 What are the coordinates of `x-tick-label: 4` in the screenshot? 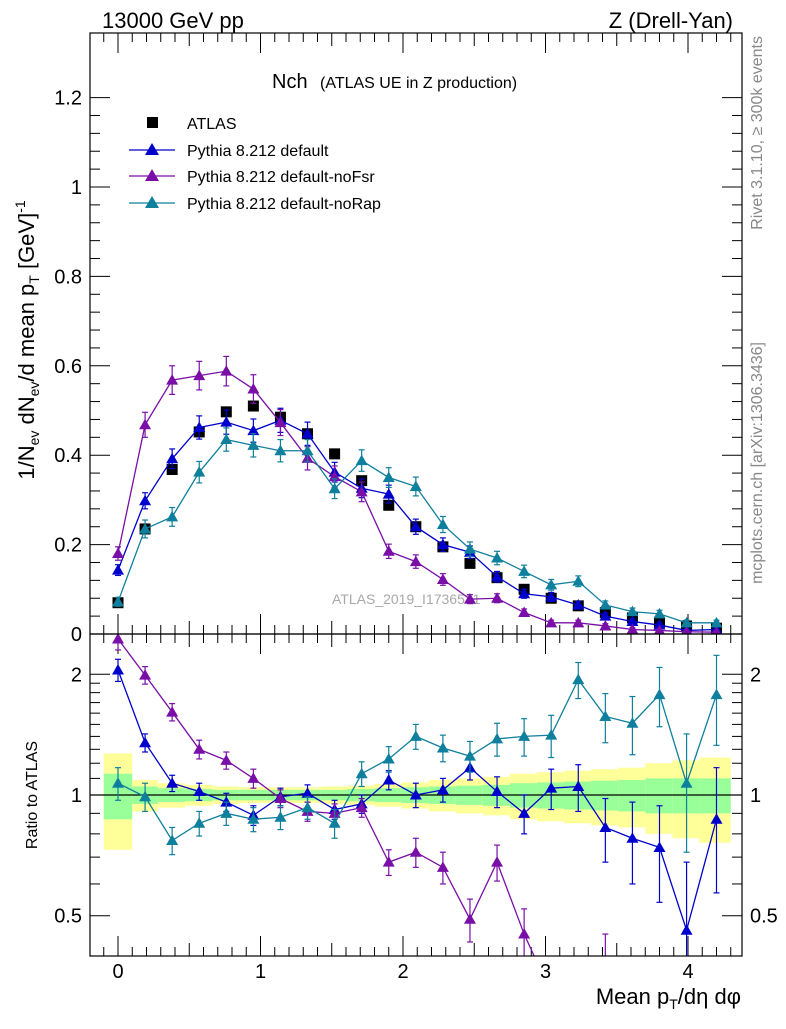 It's located at (687, 972).